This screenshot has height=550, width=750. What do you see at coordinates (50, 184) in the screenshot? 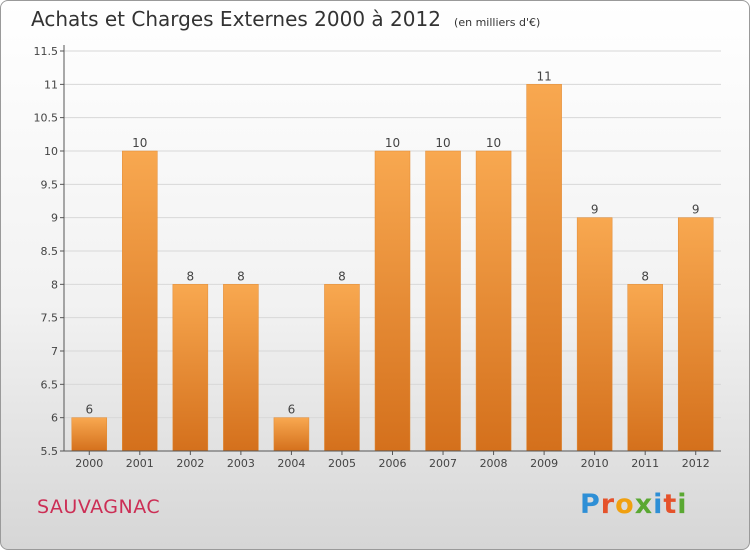
I see `y-tick-label: 9.5` at bounding box center [50, 184].